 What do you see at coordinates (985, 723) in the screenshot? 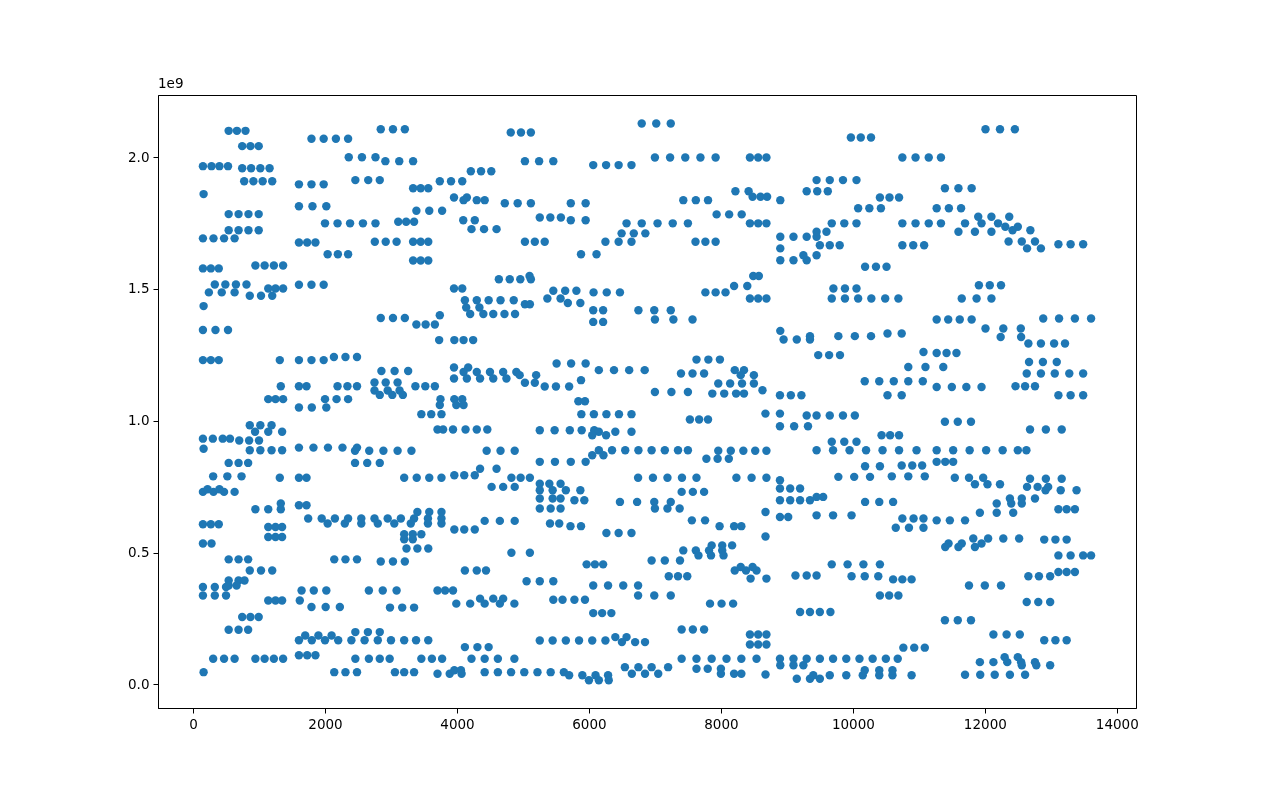
I see `x-tick-label: 12000` at bounding box center [985, 723].